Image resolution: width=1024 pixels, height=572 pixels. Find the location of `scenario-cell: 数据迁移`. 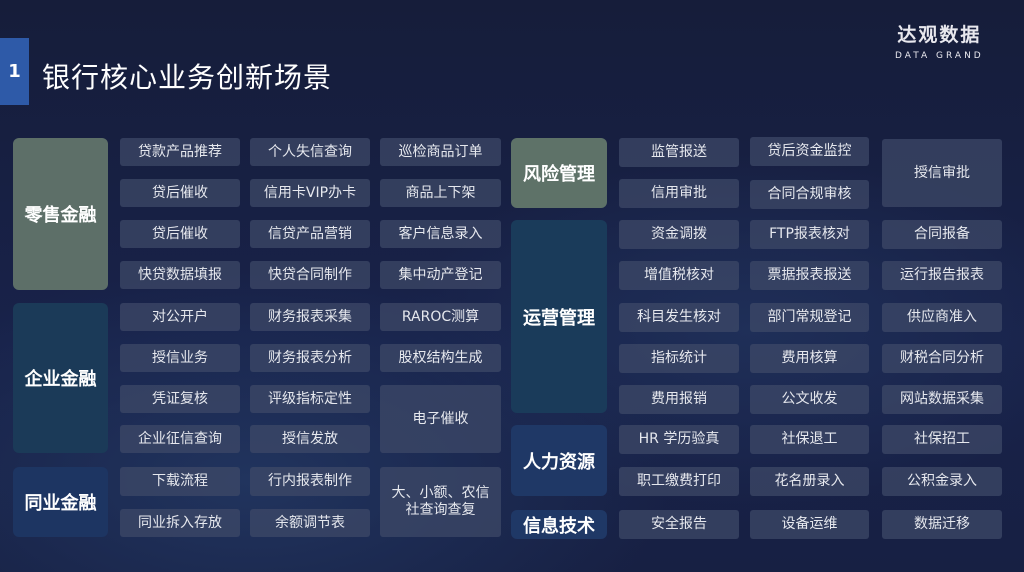

scenario-cell: 数据迁移 is located at coordinates (942, 524).